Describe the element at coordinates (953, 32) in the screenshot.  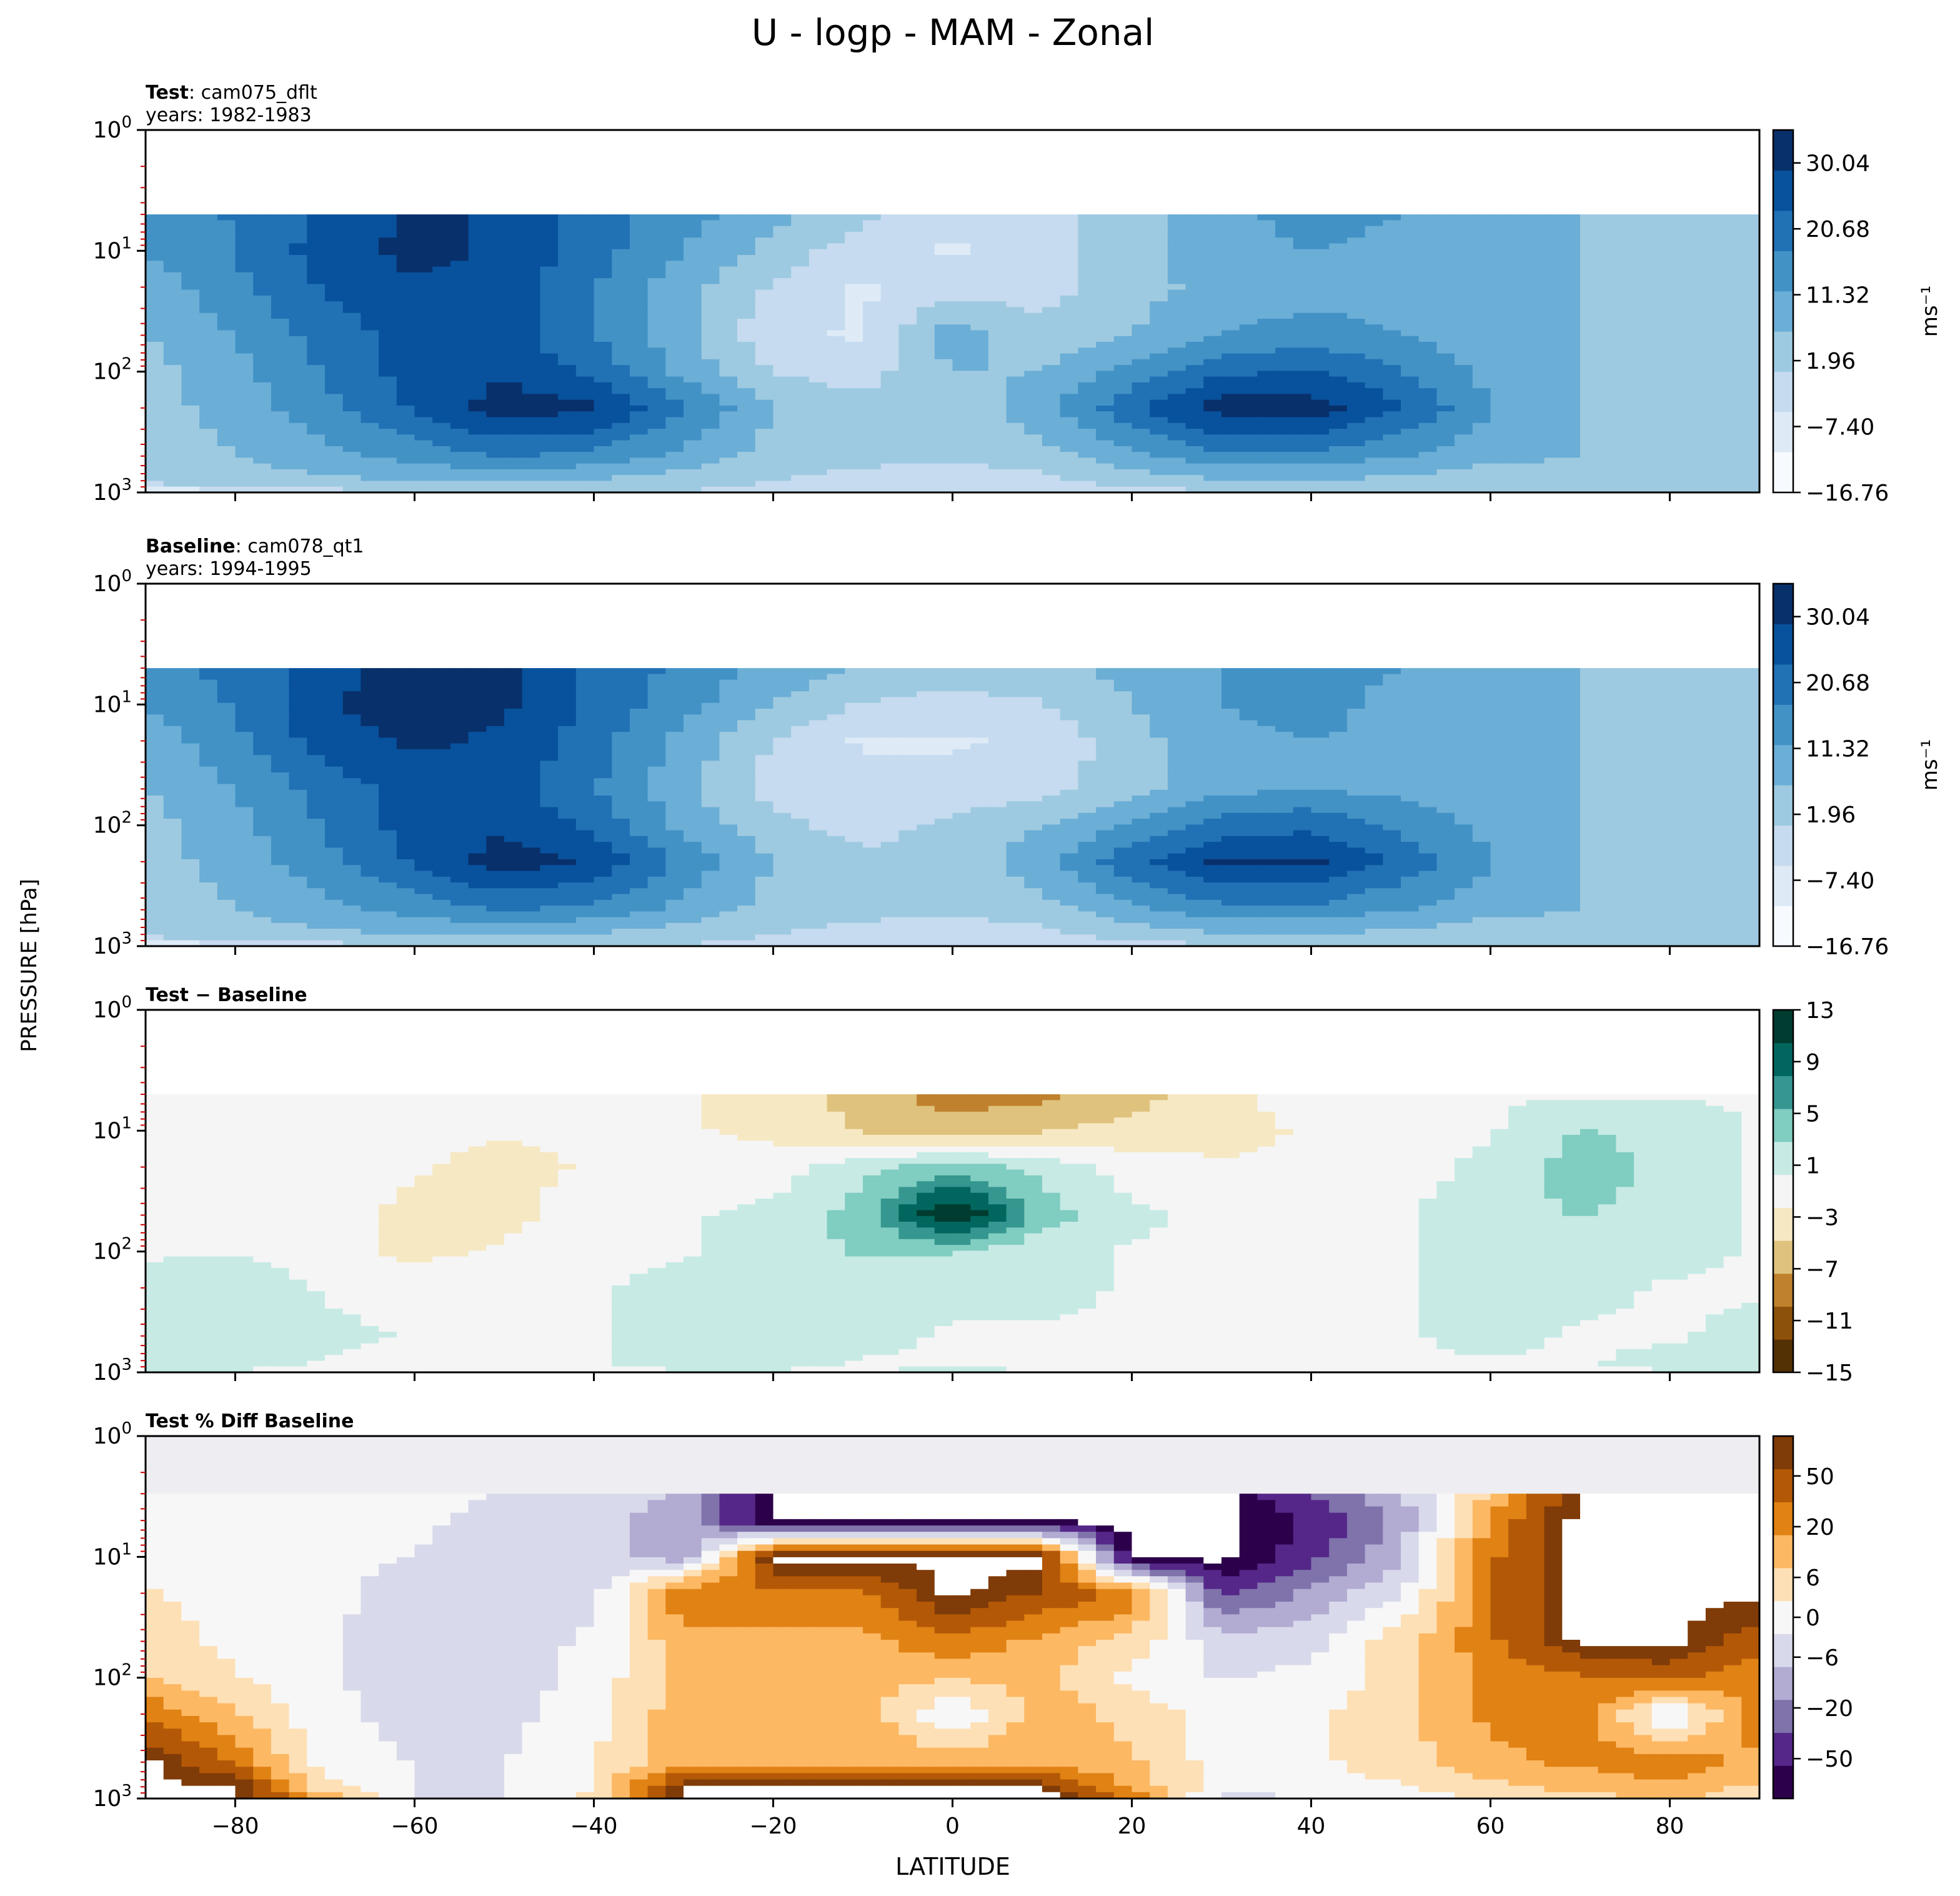
I see `figure-title: U - logp - MAM - Zonal` at that location.